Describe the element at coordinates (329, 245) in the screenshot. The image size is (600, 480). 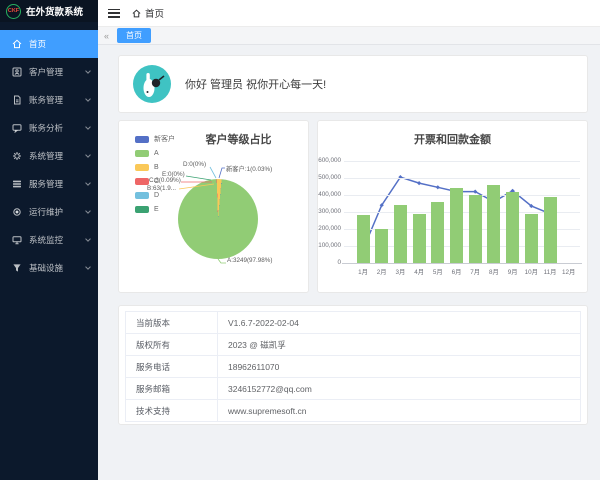
I see `y-axis-tick: 100,000` at that location.